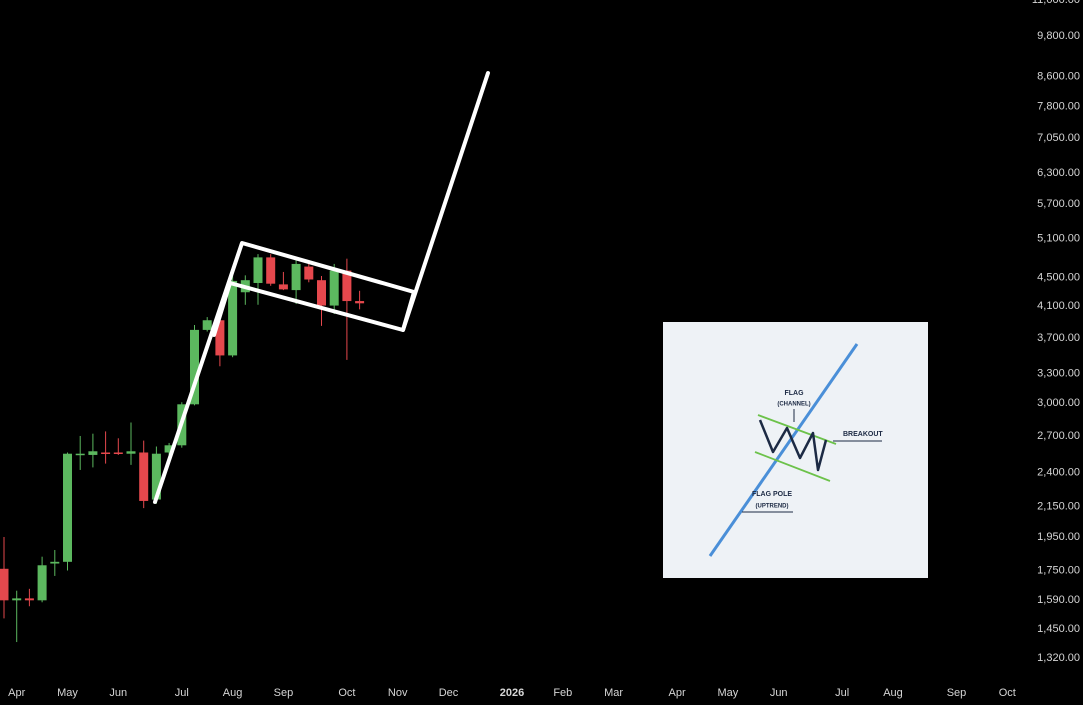  What do you see at coordinates (792, 466) in the screenshot?
I see `inset-channel-bottom` at bounding box center [792, 466].